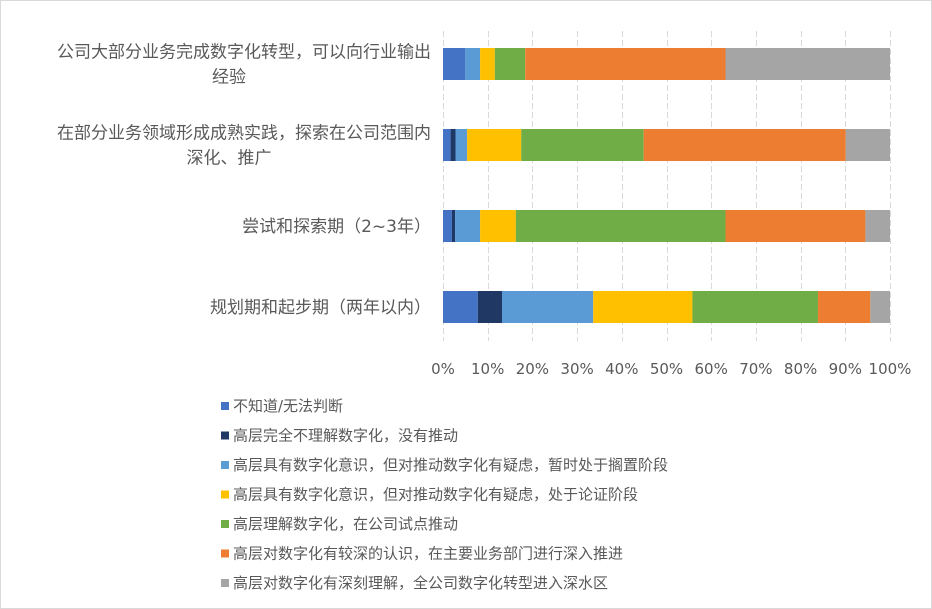 The image size is (932, 609). I want to click on legend-item-1: 高层完全不理解数字化，没有推动, so click(339, 436).